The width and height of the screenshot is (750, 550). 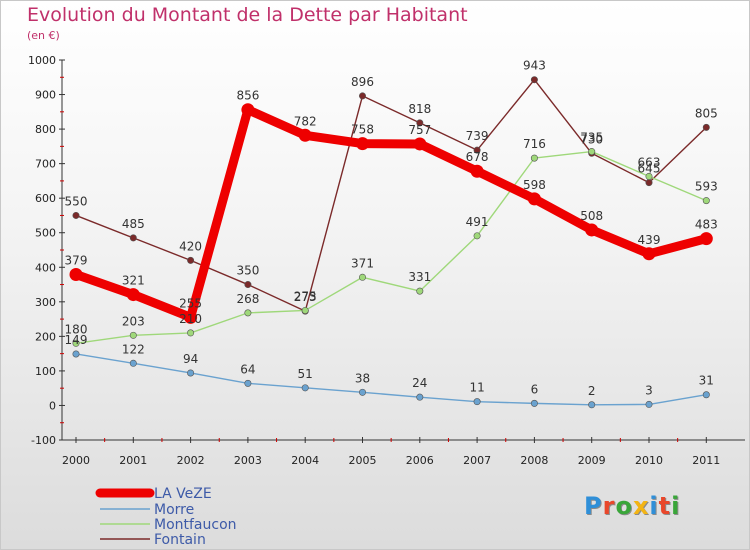 What do you see at coordinates (419, 109) in the screenshot?
I see `data-label: 818` at bounding box center [419, 109].